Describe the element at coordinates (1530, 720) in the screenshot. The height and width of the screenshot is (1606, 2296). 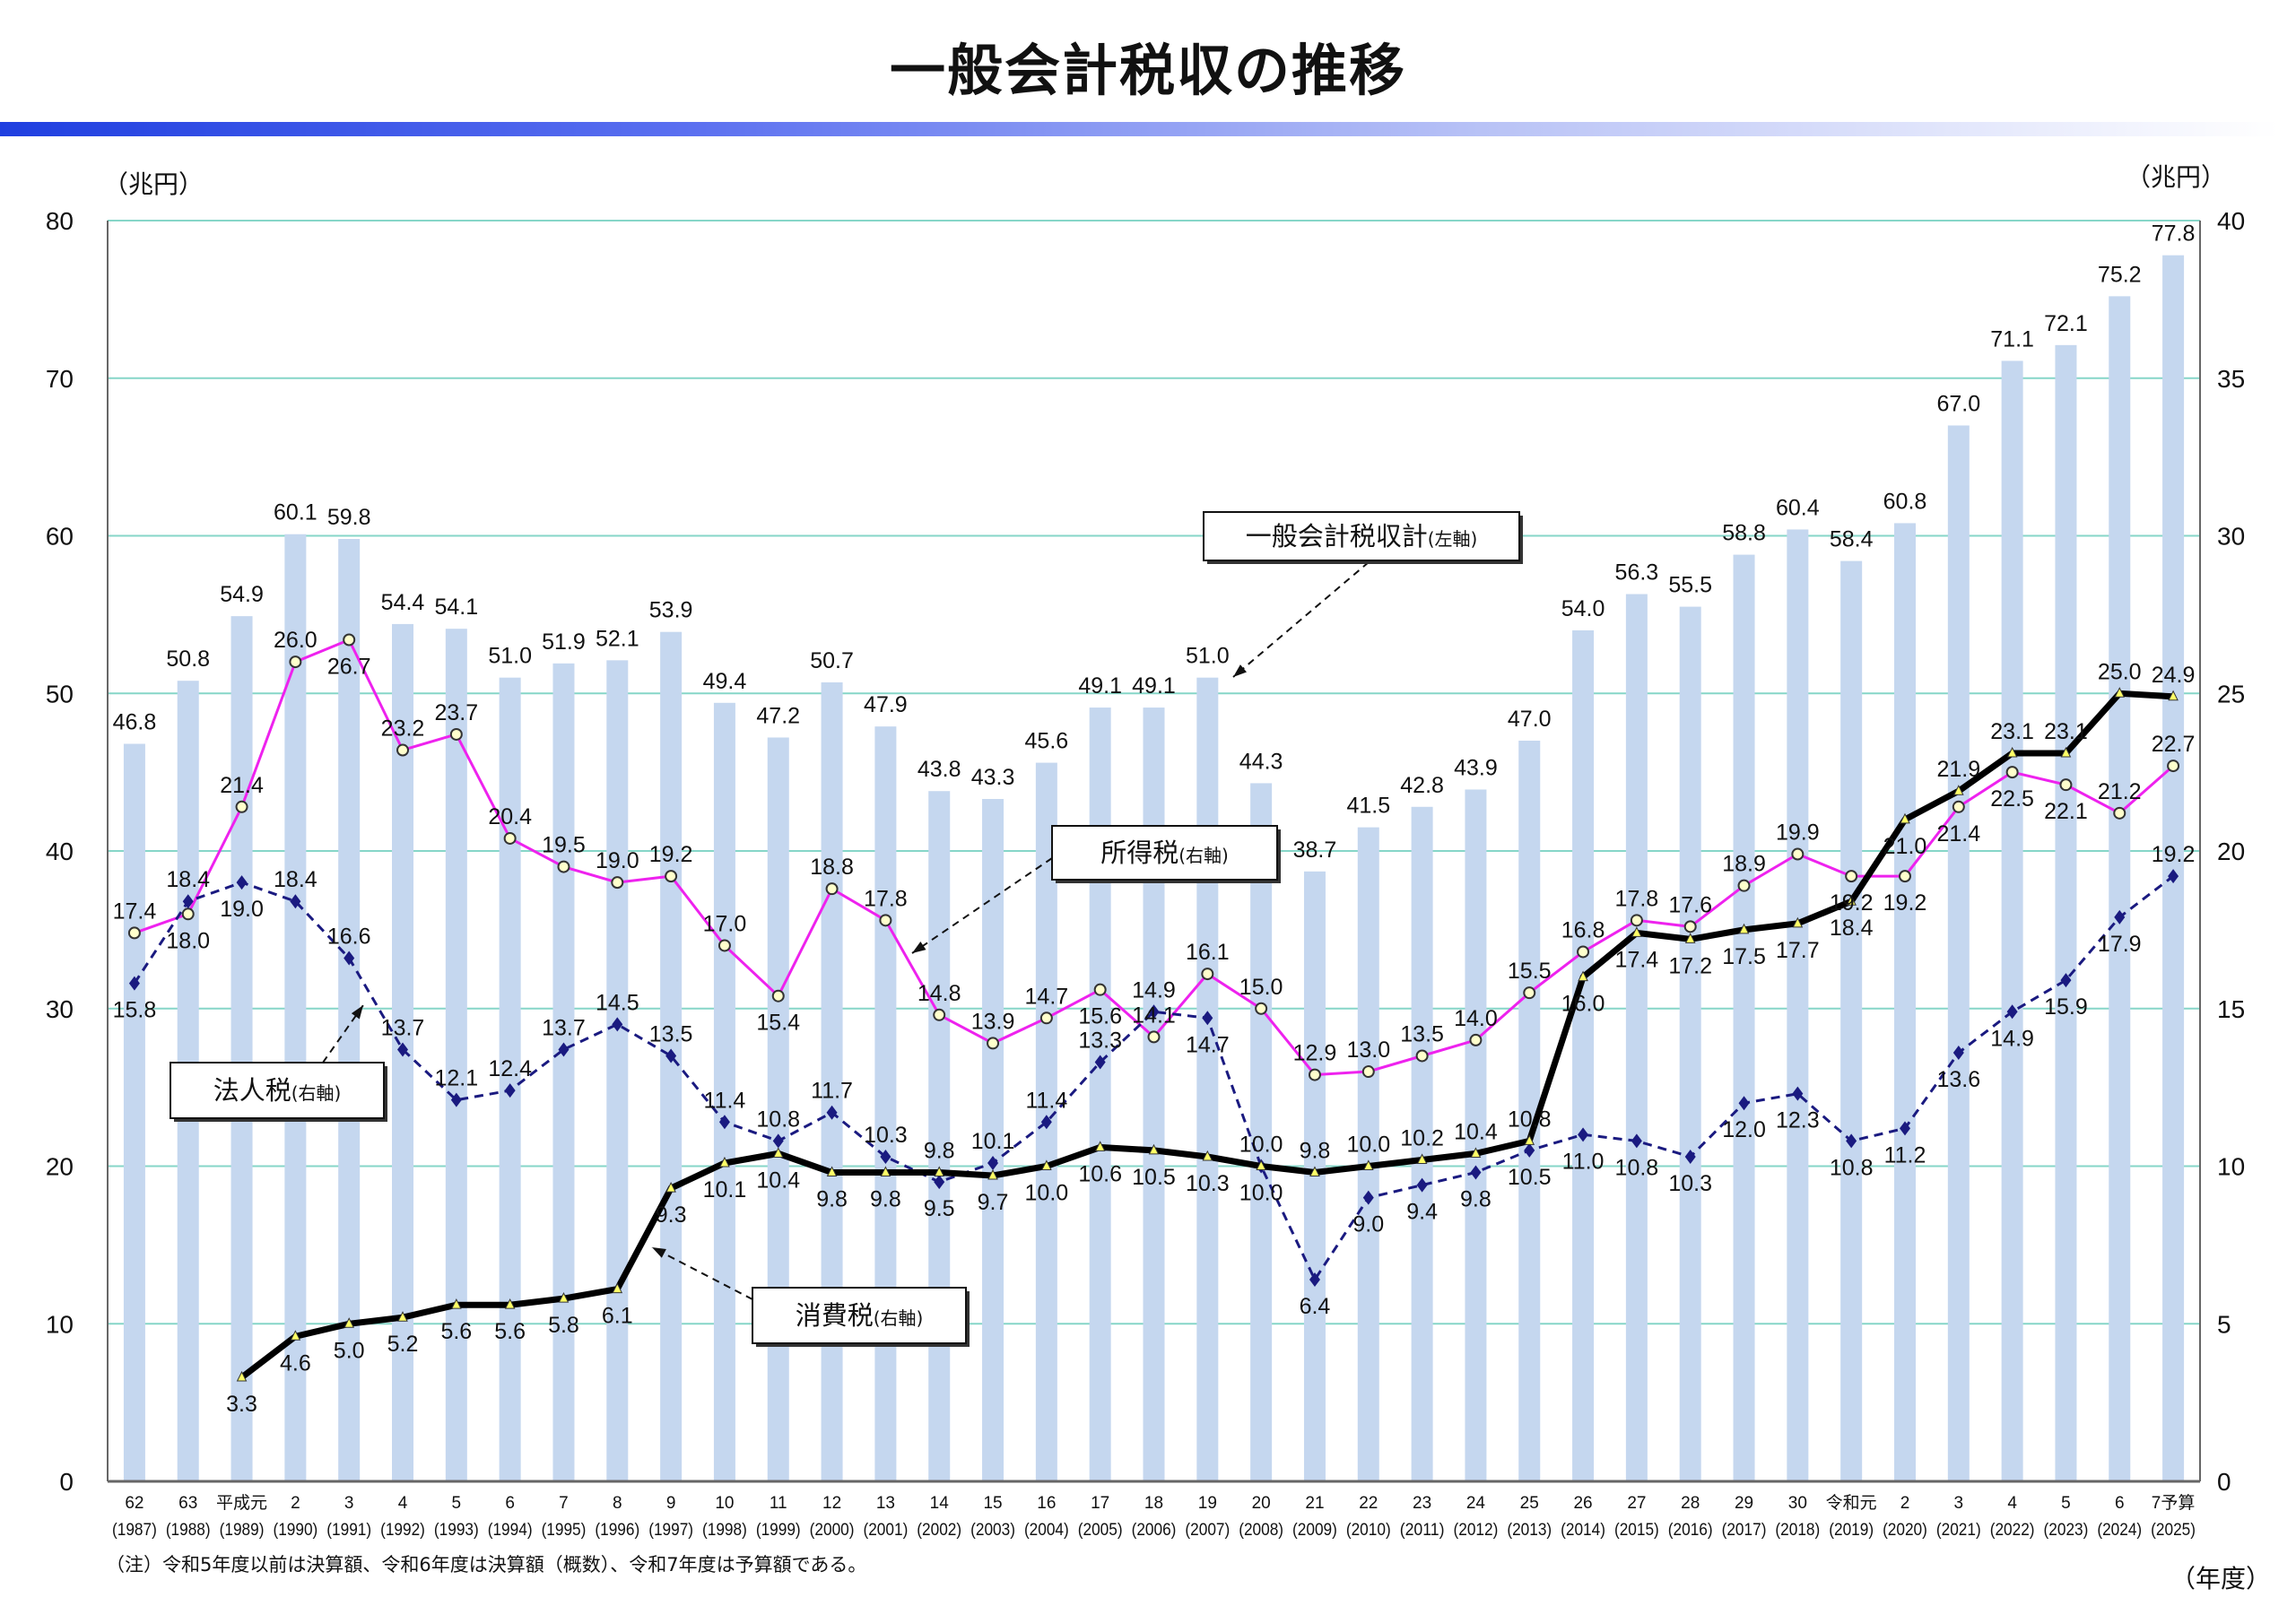
I see `bar-label: 47.0` at that location.